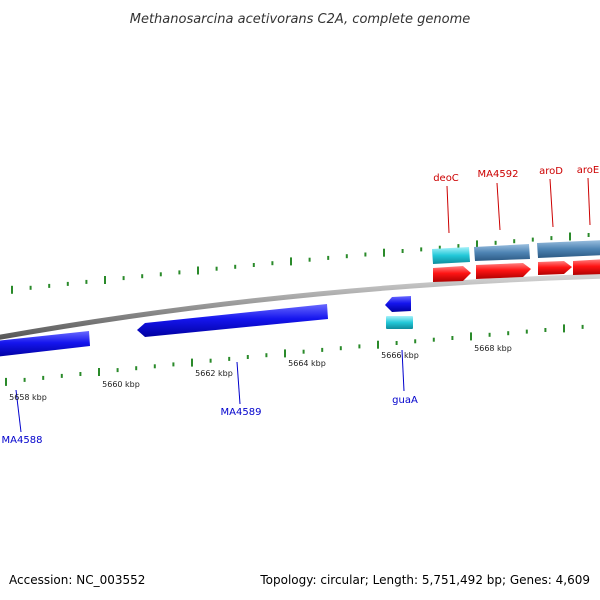 The height and width of the screenshot is (600, 600). What do you see at coordinates (568, 249) in the screenshot?
I see `gene-arod-steel` at bounding box center [568, 249].